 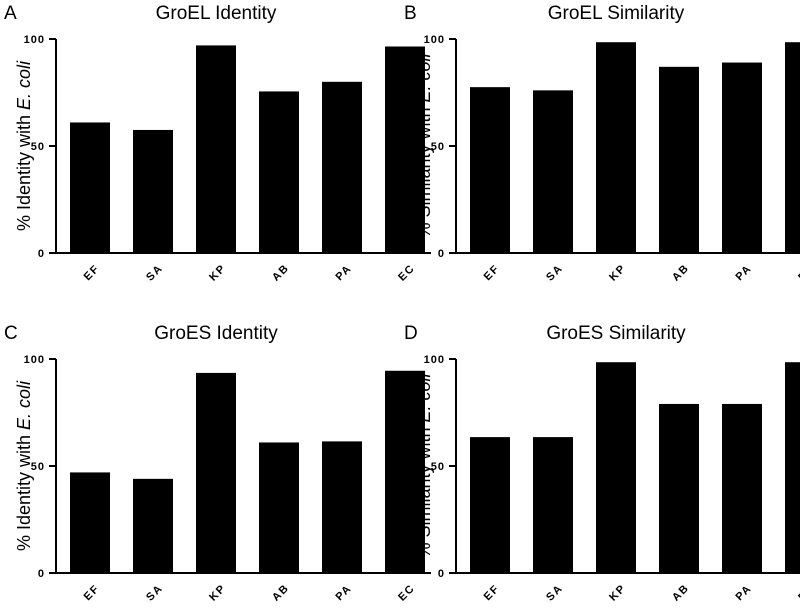 What do you see at coordinates (216, 13) in the screenshot?
I see `chart-title: GroEL Identity` at bounding box center [216, 13].